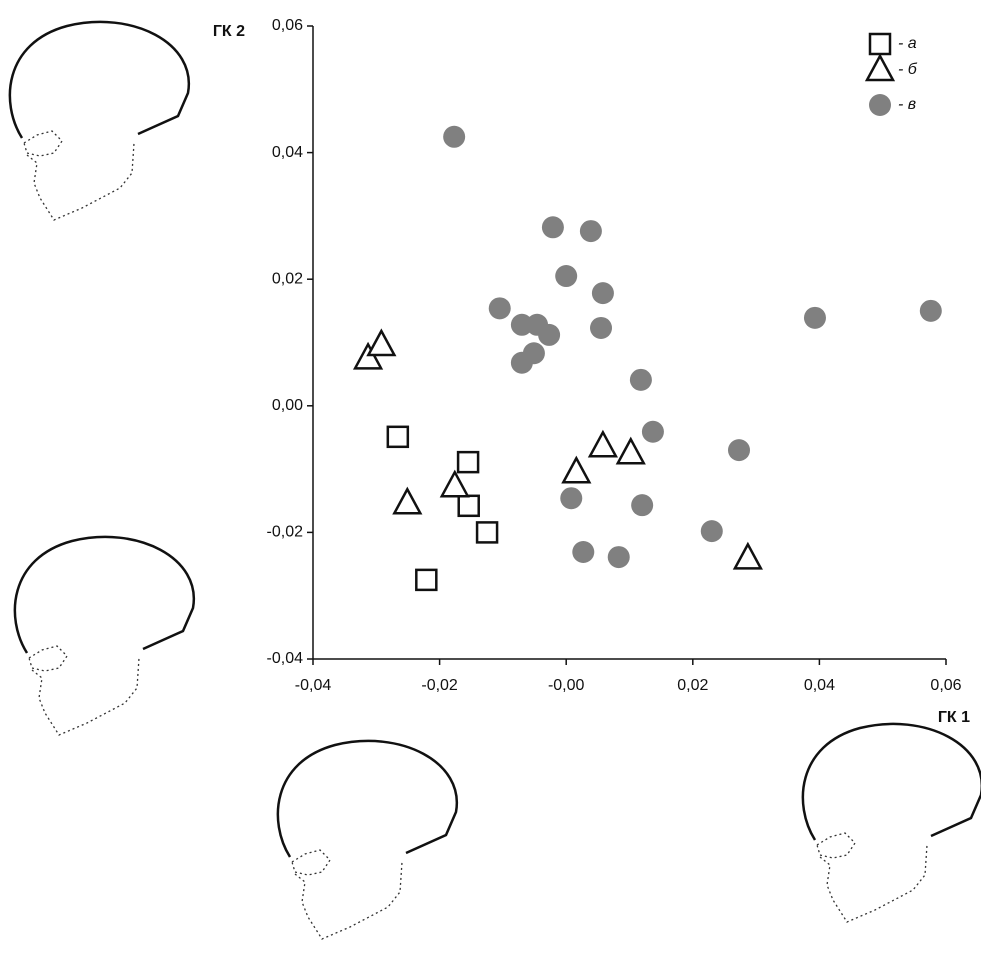 The width and height of the screenshot is (981, 956). Describe the element at coordinates (287, 152) in the screenshot. I see `y-tick-label: 0,04` at that location.